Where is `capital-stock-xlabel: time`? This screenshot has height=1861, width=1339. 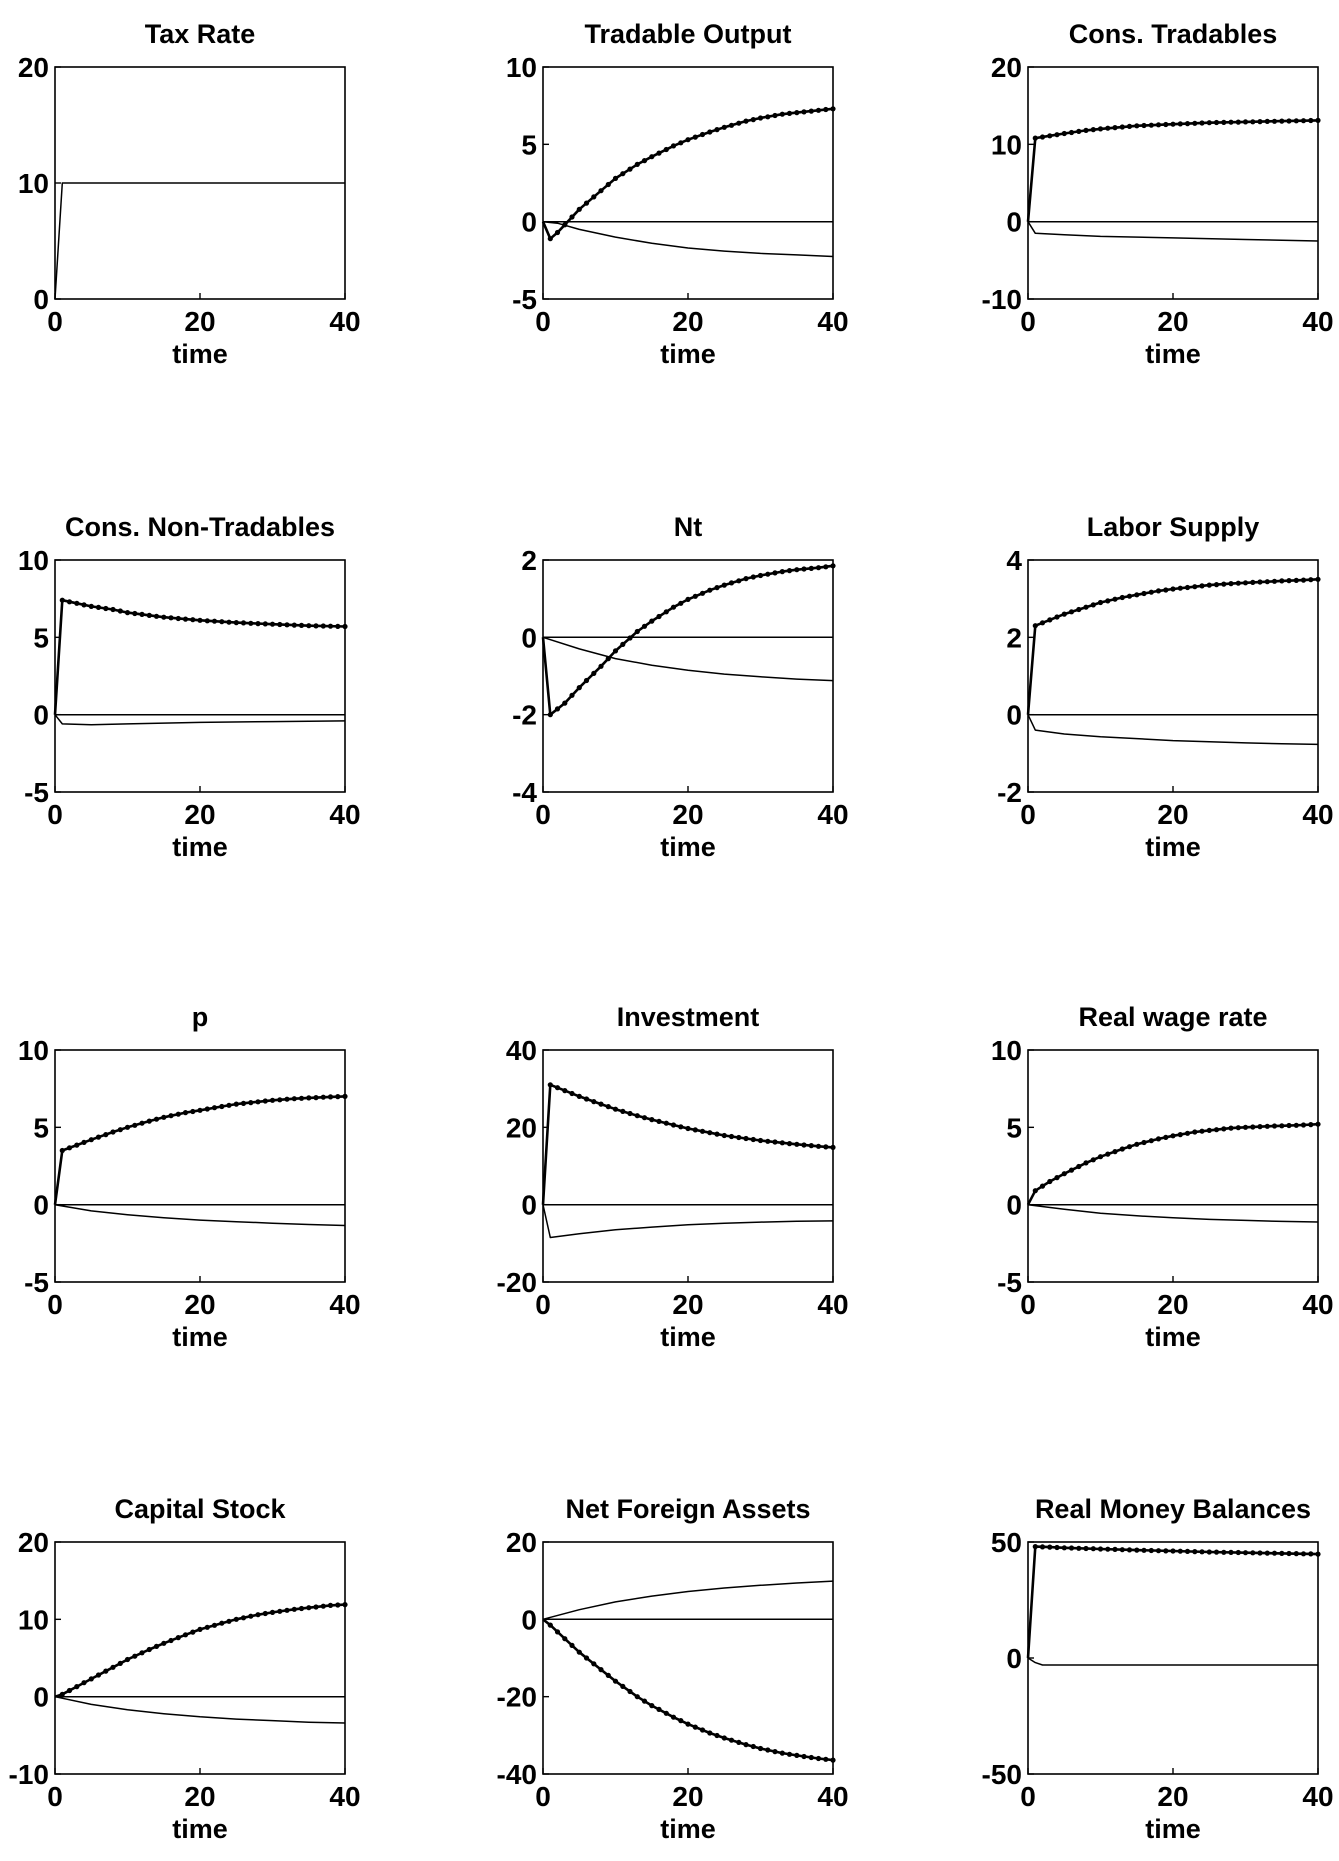 capital-stock-xlabel: time is located at coordinates (200, 1829).